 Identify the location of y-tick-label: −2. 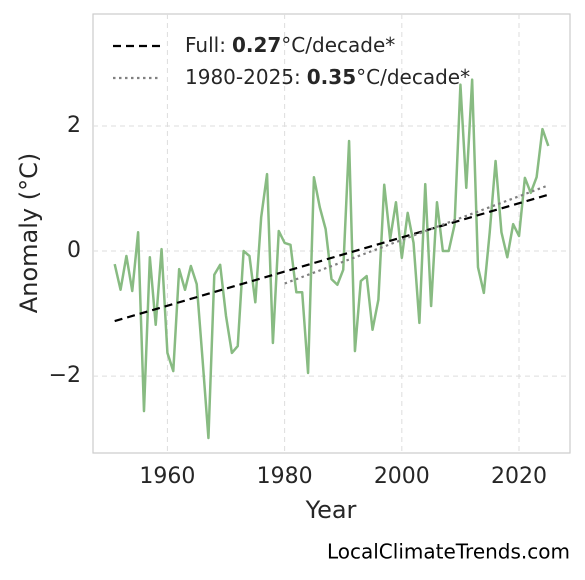
(65, 375).